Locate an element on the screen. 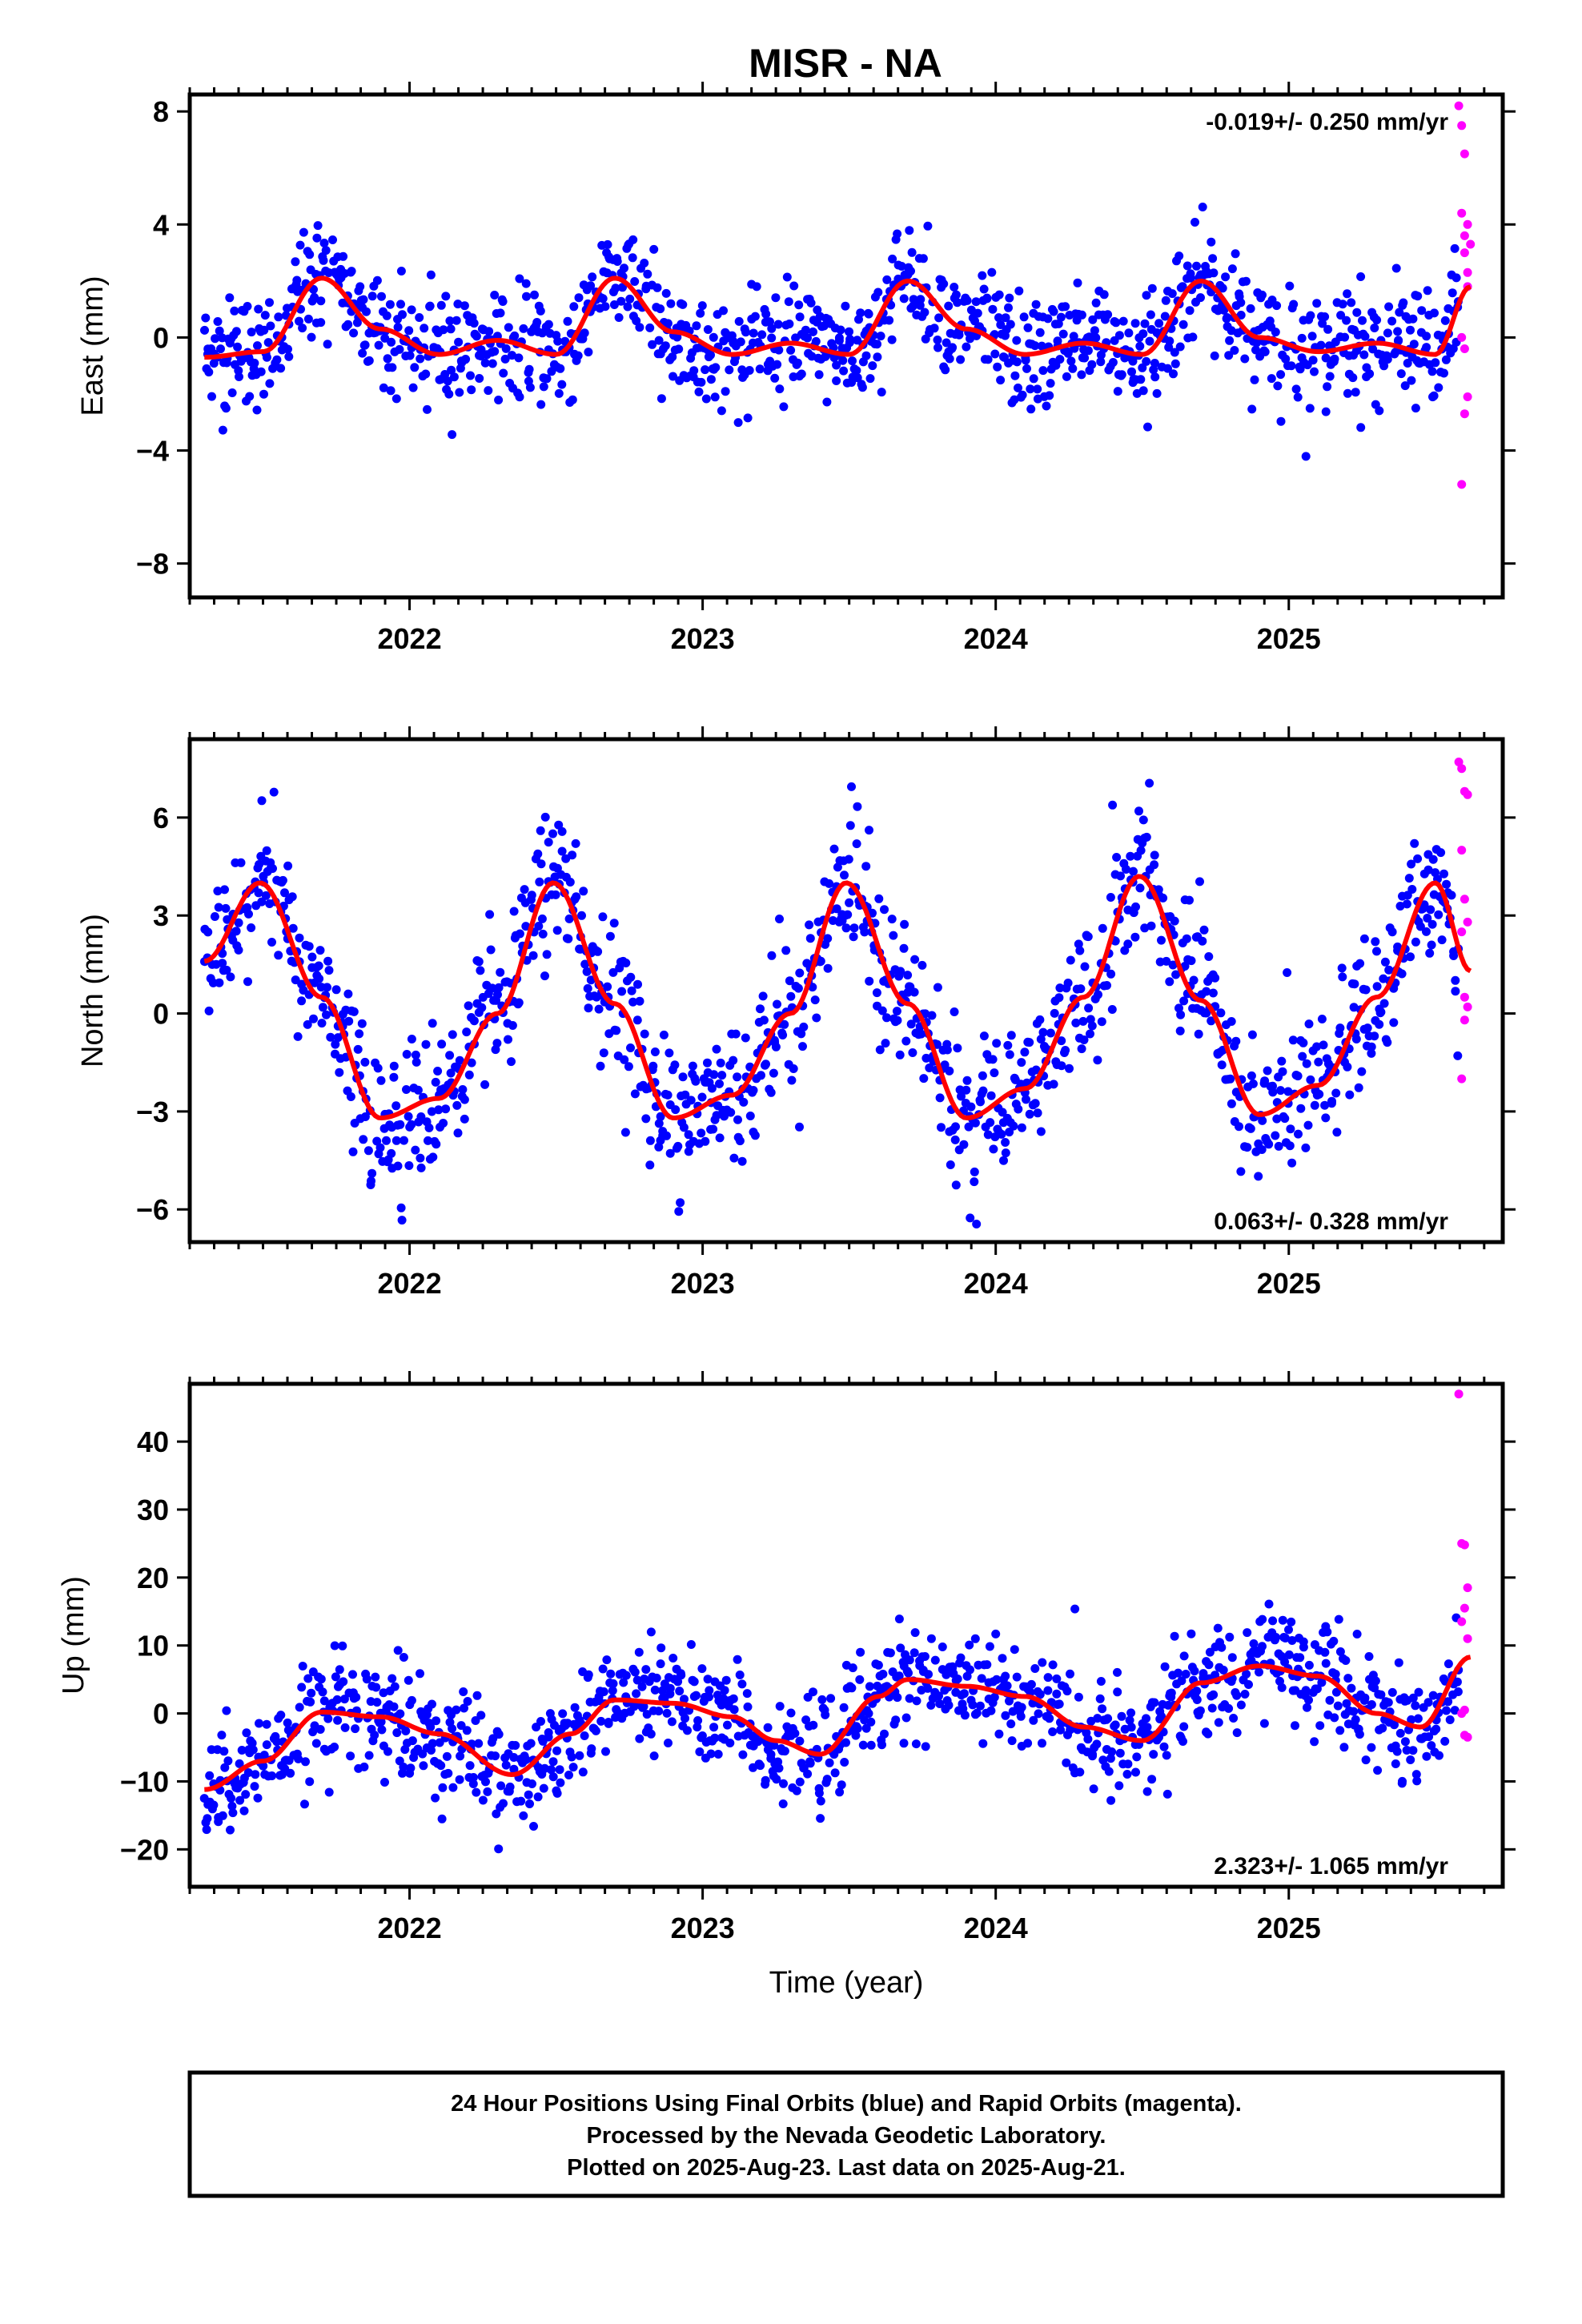 The width and height of the screenshot is (1582, 2324). east-xtick-label: 2024 is located at coordinates (996, 638).